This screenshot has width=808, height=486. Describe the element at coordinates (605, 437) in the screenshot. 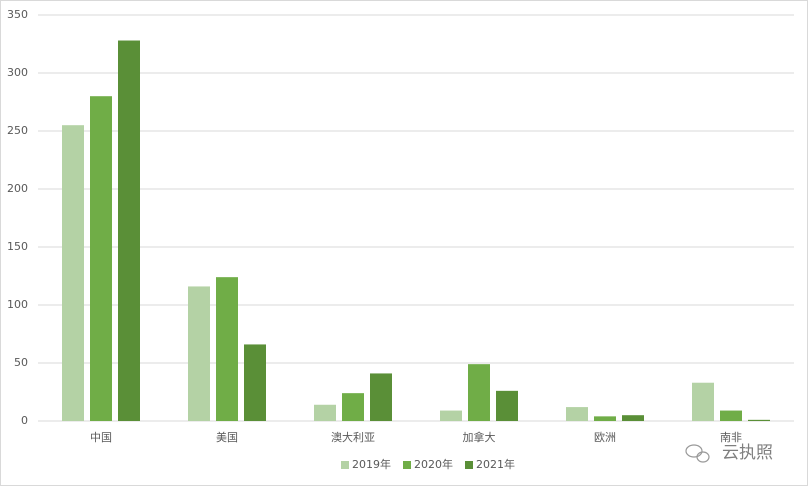

I see `x-tick-label: 欧洲` at that location.